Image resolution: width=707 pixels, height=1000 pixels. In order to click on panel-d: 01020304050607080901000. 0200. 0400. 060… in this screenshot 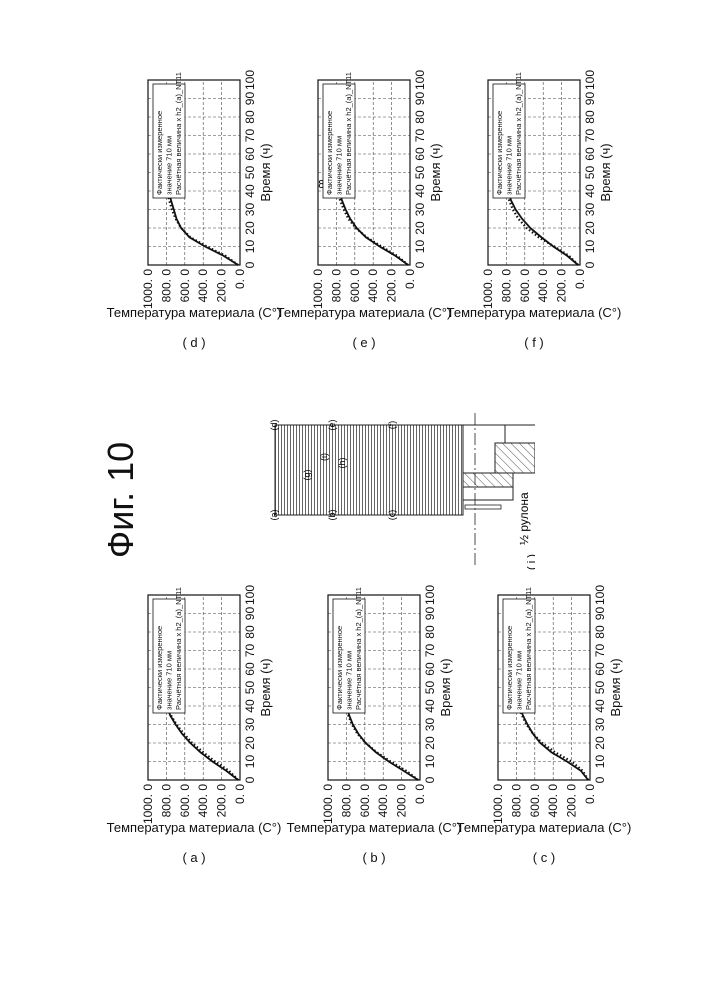, I will do `click(215, 210)`.